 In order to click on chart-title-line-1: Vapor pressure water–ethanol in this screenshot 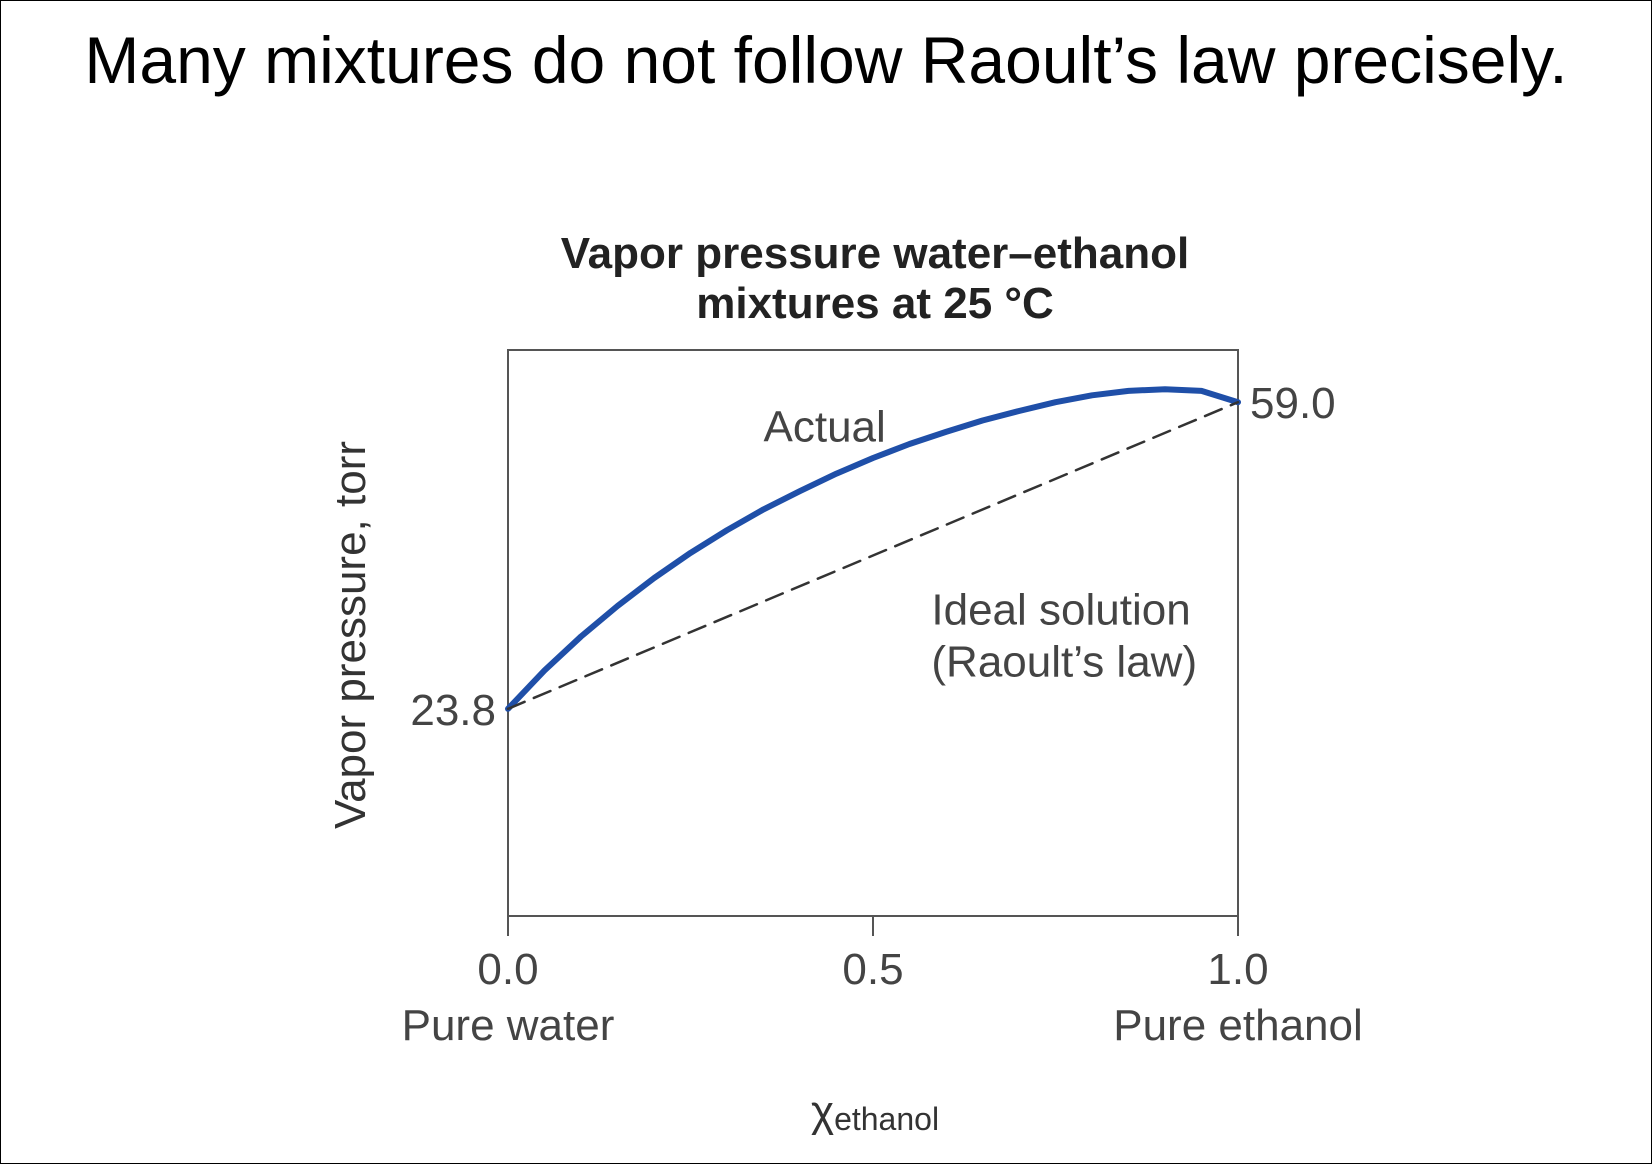, I will do `click(875, 253)`.